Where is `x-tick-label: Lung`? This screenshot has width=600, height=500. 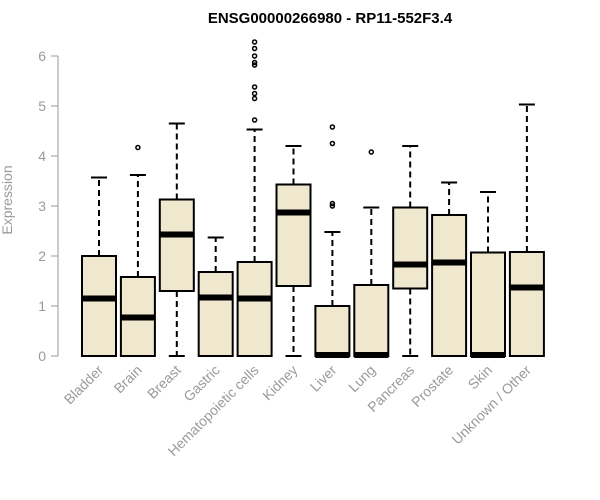
x-tick-label: Lung is located at coordinates (361, 378).